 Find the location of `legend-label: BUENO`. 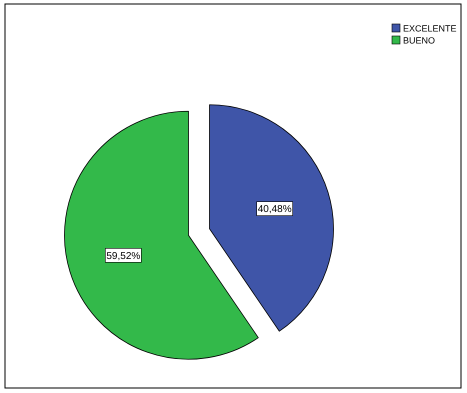

legend-label: BUENO is located at coordinates (419, 41).